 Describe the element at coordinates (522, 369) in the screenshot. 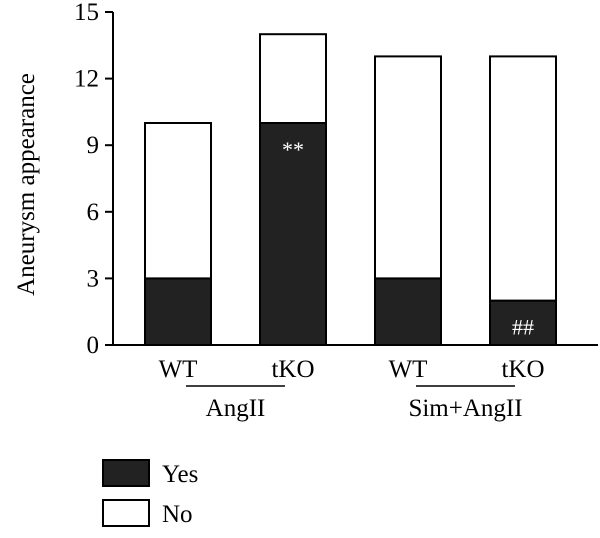

I see `x-tick-label-3: tKO` at that location.